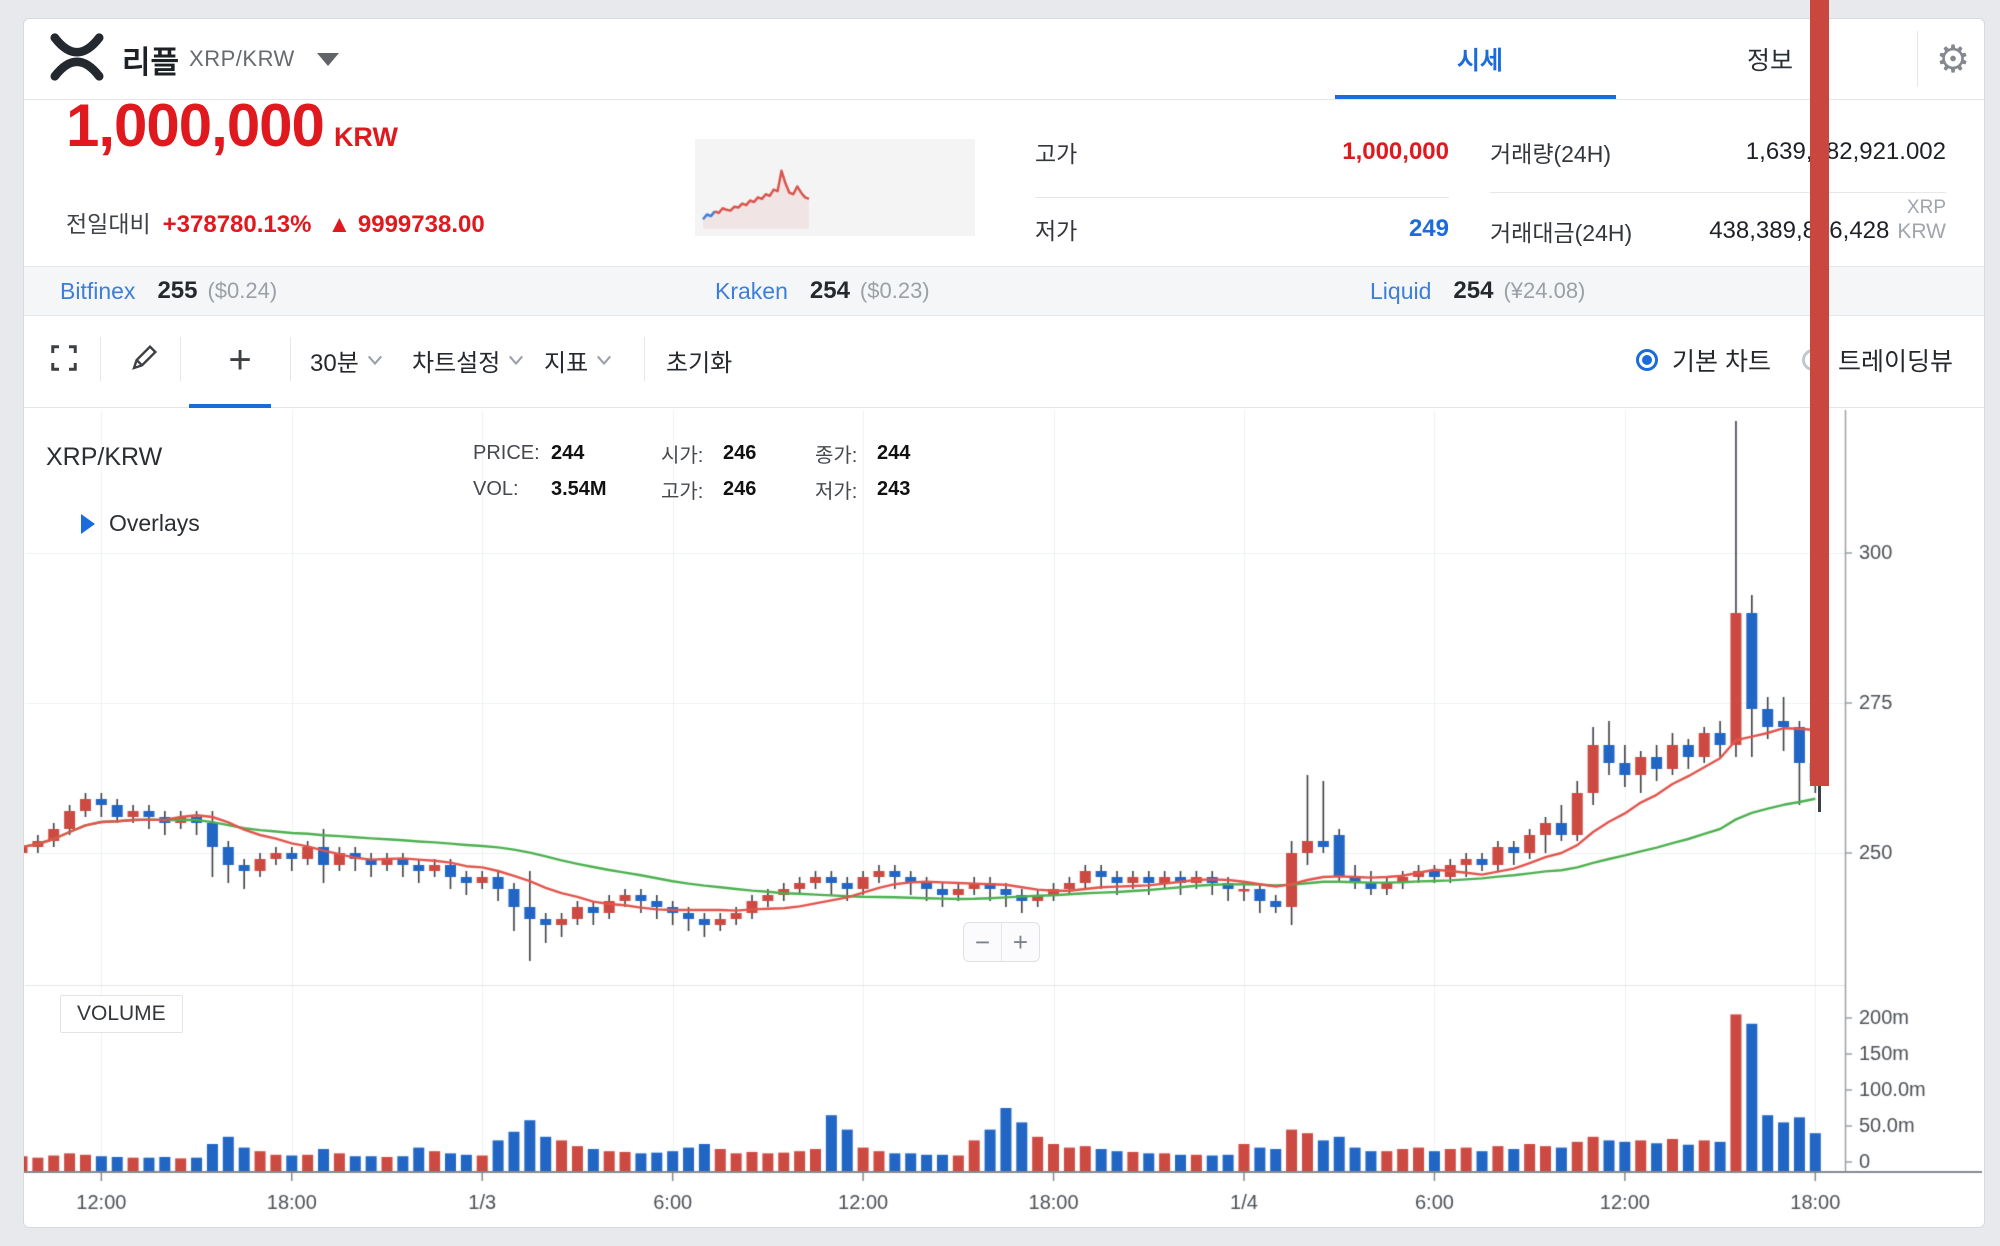 The height and width of the screenshot is (1246, 2000). What do you see at coordinates (121, 1014) in the screenshot?
I see `volume-panel-label: VOLUME` at bounding box center [121, 1014].